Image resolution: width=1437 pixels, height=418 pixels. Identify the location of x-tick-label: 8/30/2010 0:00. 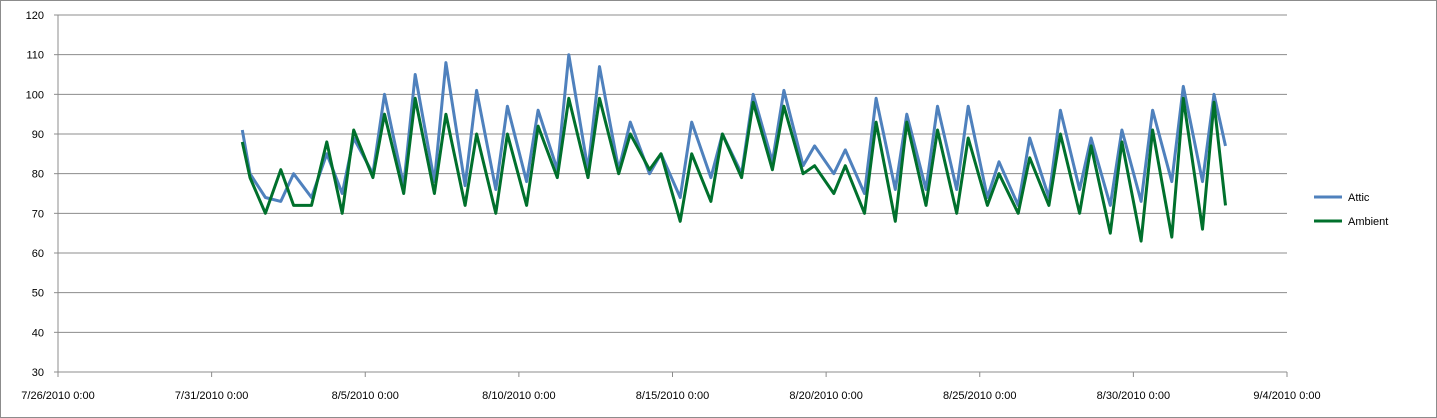
(1133, 396).